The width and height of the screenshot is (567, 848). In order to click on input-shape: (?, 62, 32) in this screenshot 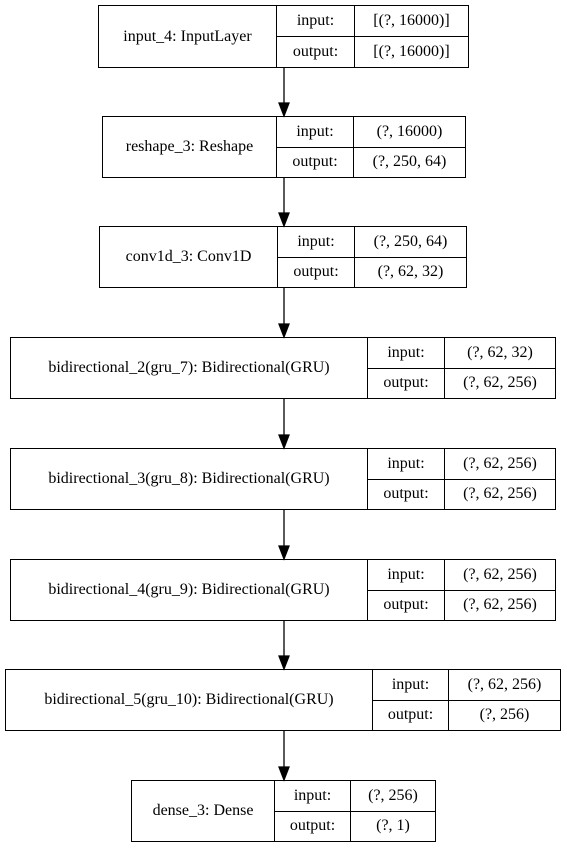, I will do `click(500, 352)`.